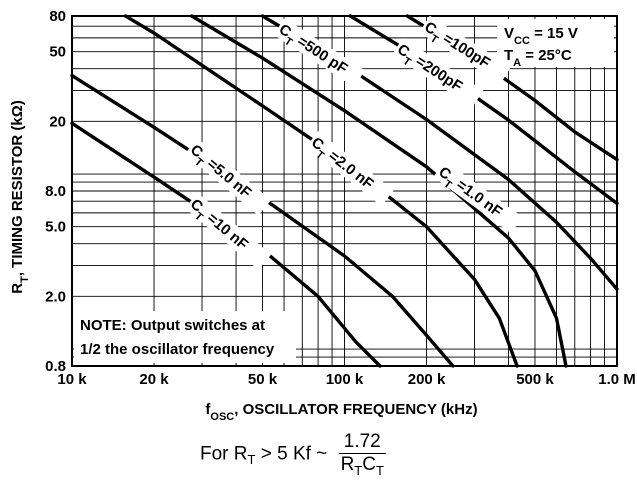  Describe the element at coordinates (263, 379) in the screenshot. I see `x-tick-label: 50 k` at that location.